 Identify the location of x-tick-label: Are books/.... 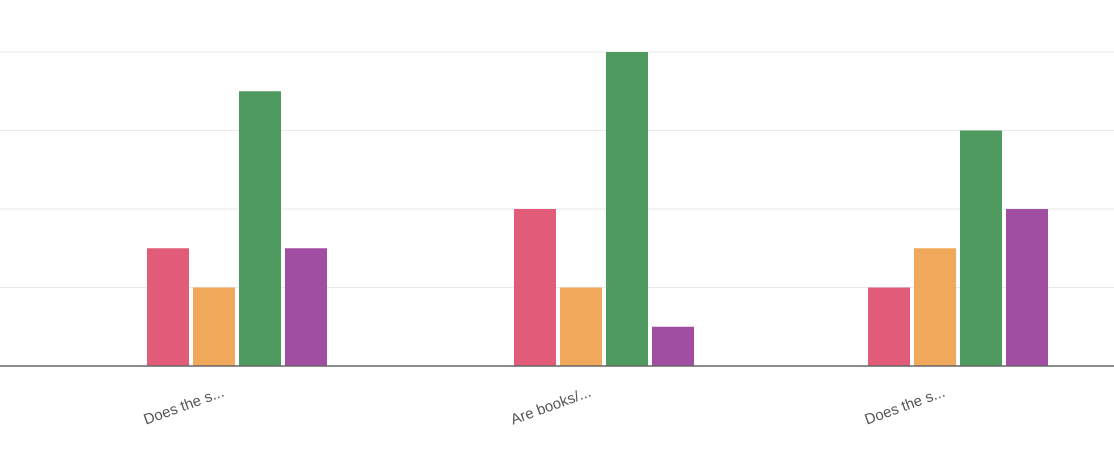
(550, 406).